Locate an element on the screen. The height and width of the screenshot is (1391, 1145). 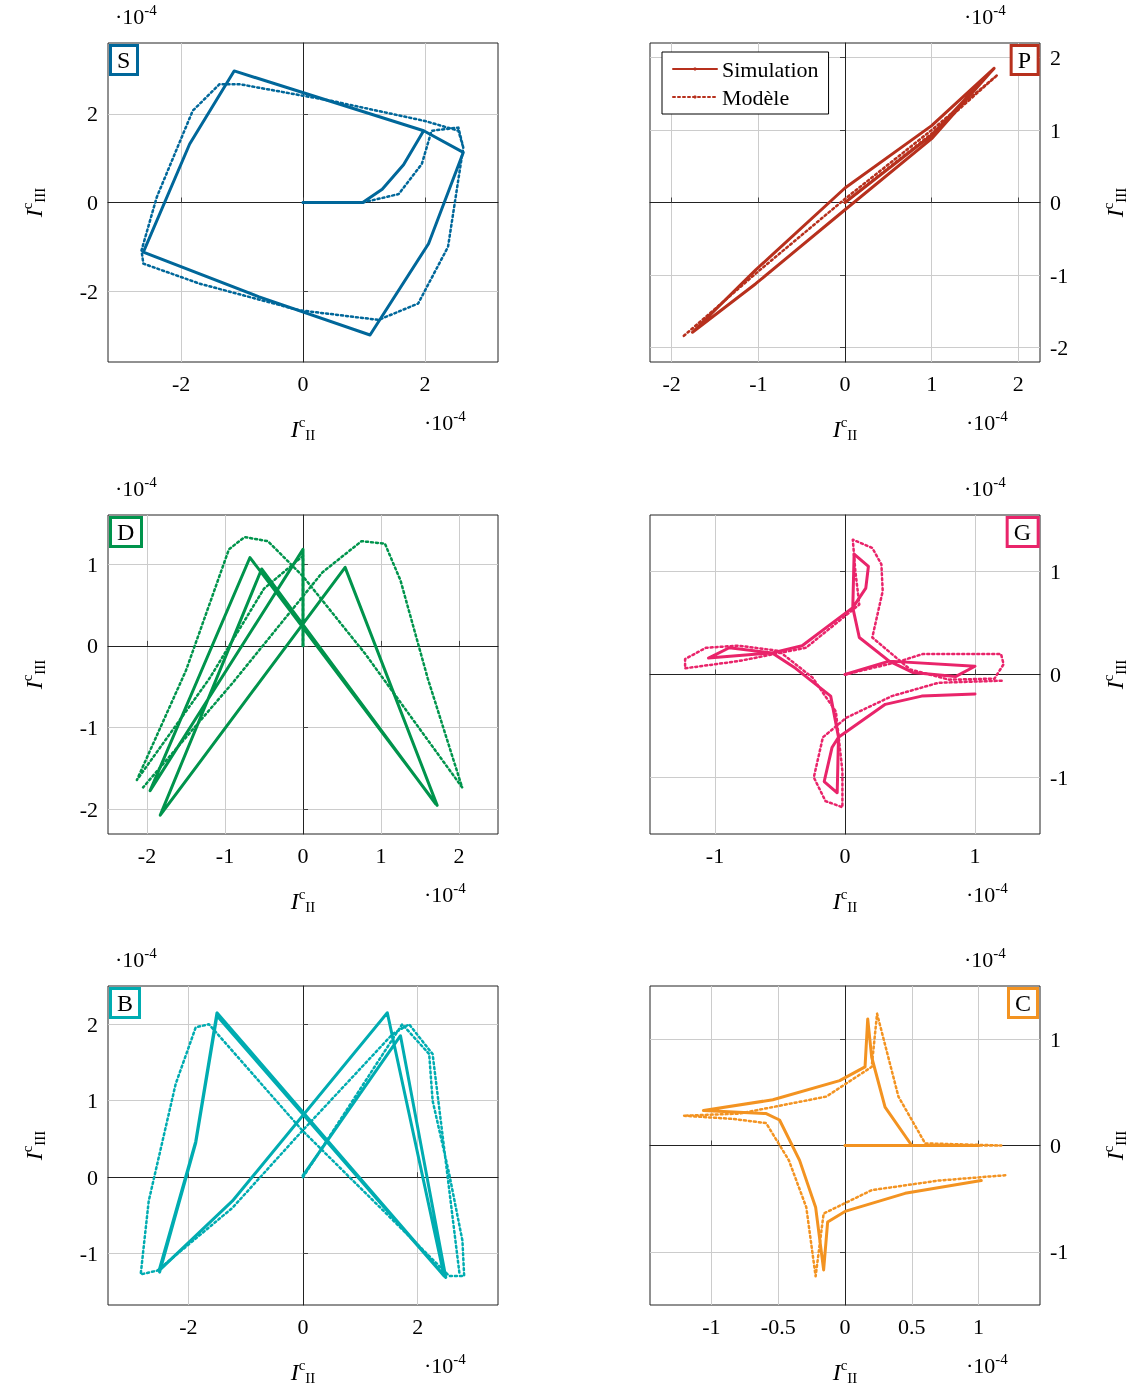
chart-title: G is located at coordinates (1022, 532).